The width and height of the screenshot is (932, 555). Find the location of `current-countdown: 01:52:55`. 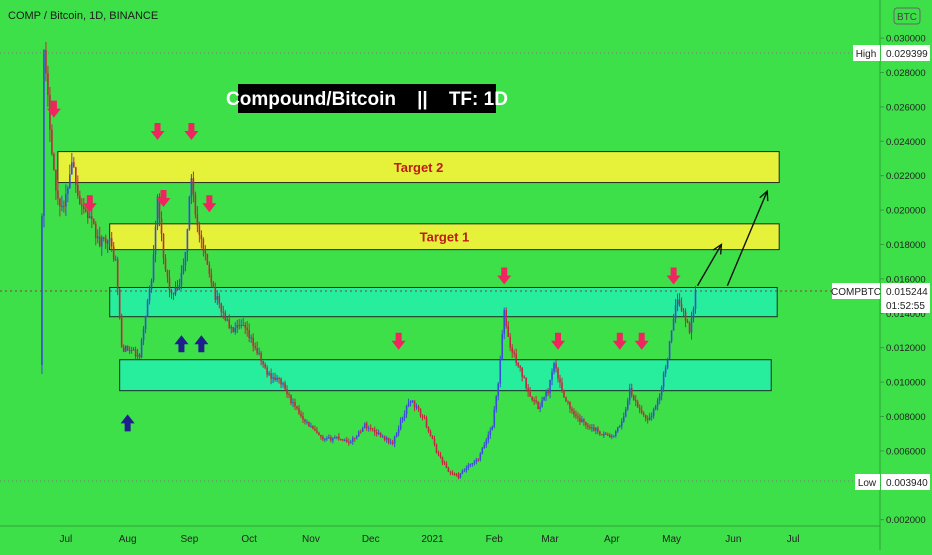

current-countdown: 01:52:55 is located at coordinates (905, 306).